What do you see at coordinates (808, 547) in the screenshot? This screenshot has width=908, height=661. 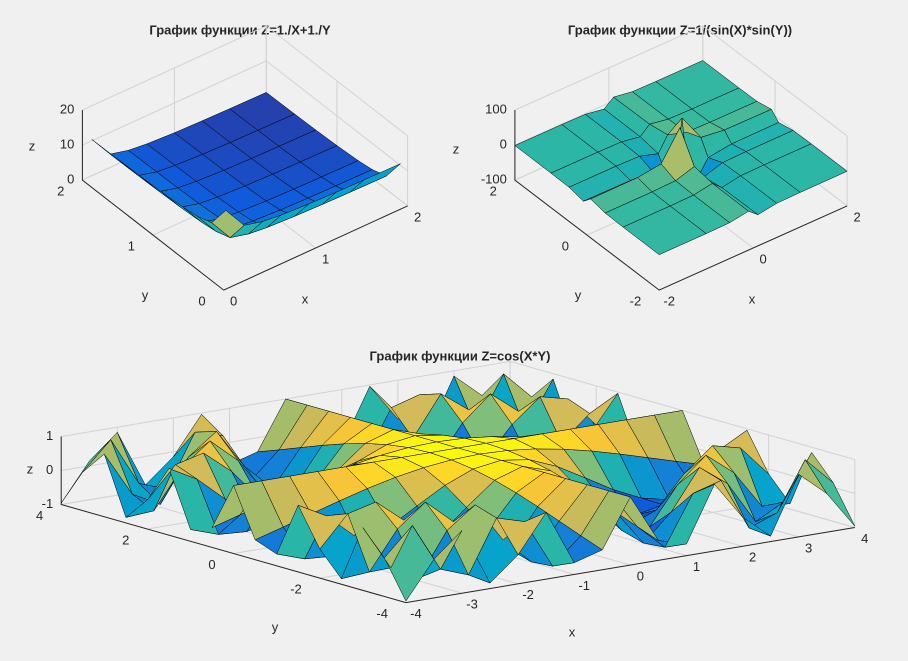 I see `x-tick-label: 3` at bounding box center [808, 547].